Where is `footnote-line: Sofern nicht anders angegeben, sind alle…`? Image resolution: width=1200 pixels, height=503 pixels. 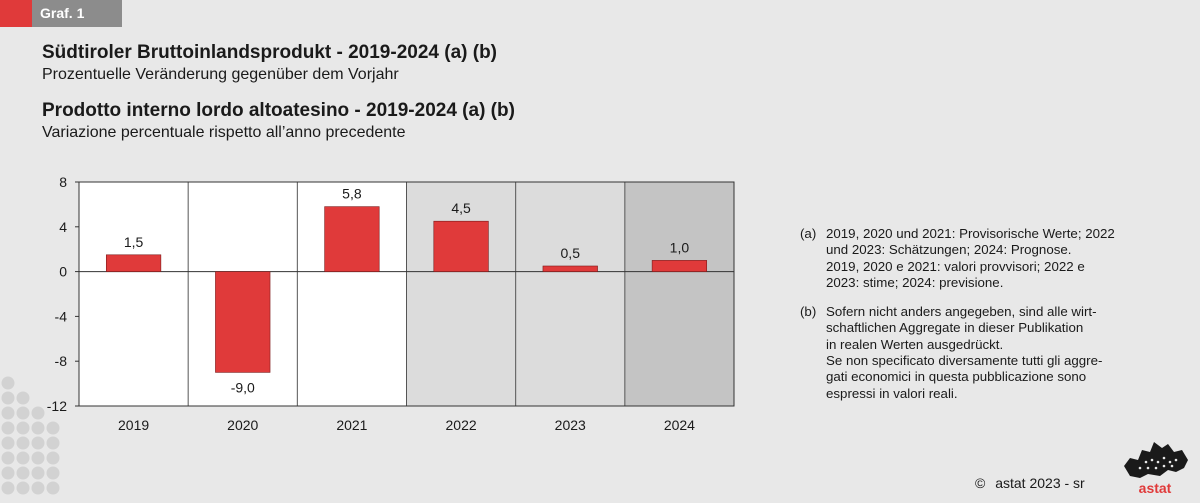
footnote-line: Sofern nicht anders angegeben, sind alle… is located at coordinates (961, 312).